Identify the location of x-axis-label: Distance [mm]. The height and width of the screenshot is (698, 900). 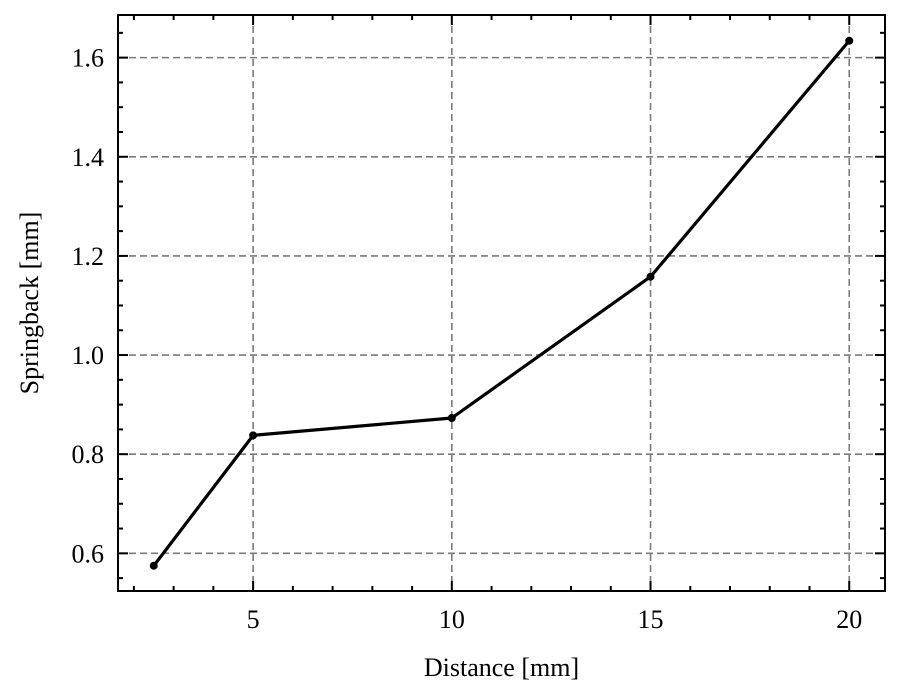
(501, 667).